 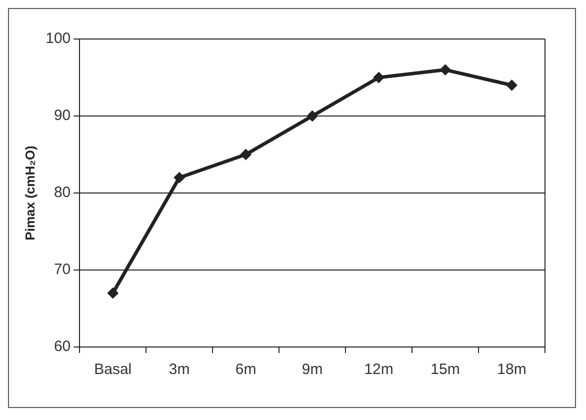 I want to click on y-tick-label: 90, so click(x=62, y=115).